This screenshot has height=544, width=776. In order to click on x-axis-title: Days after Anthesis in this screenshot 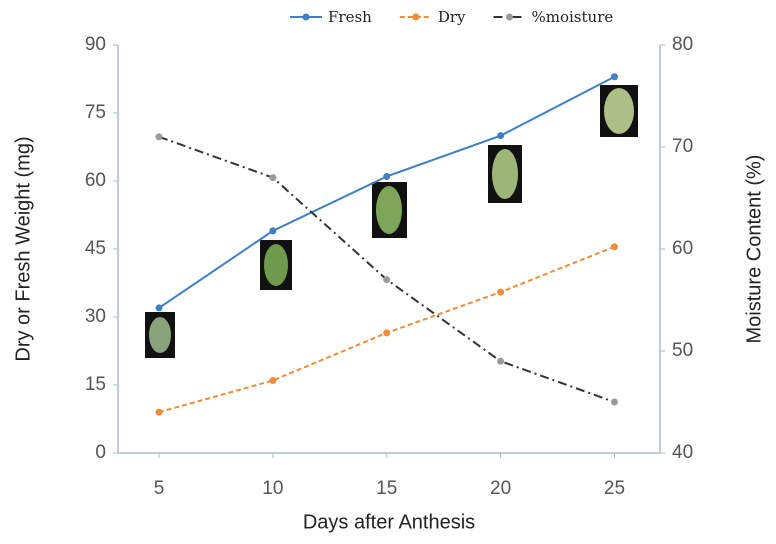, I will do `click(389, 522)`.